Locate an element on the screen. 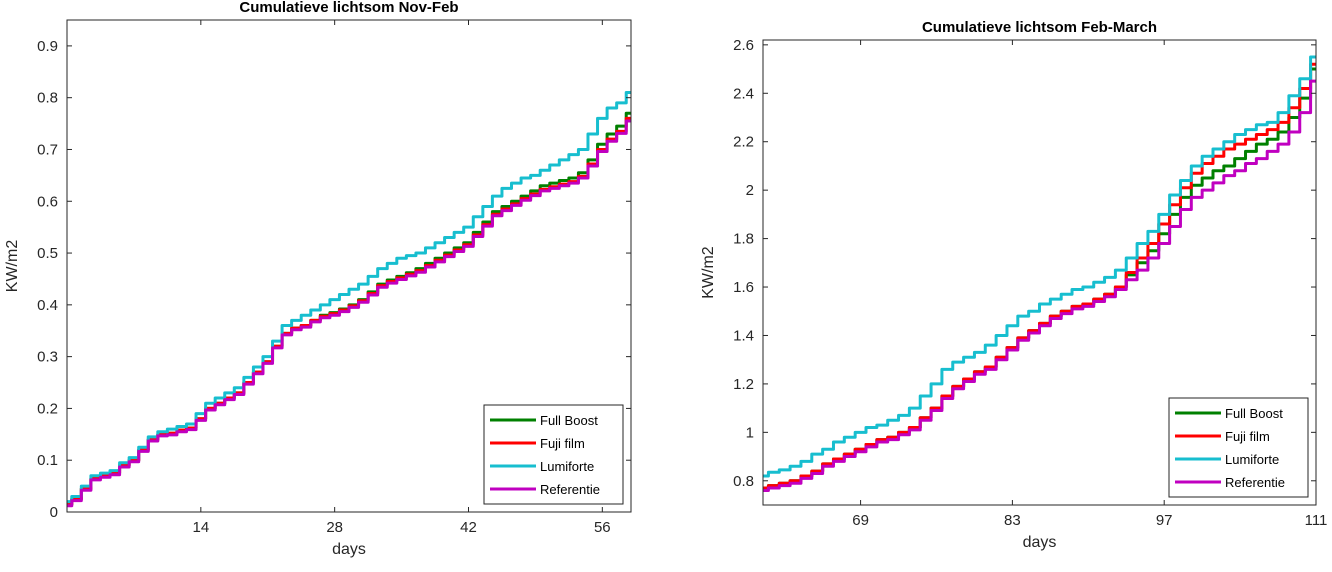 This screenshot has height=572, width=1332. x-tick-label: 111 is located at coordinates (1316, 520).